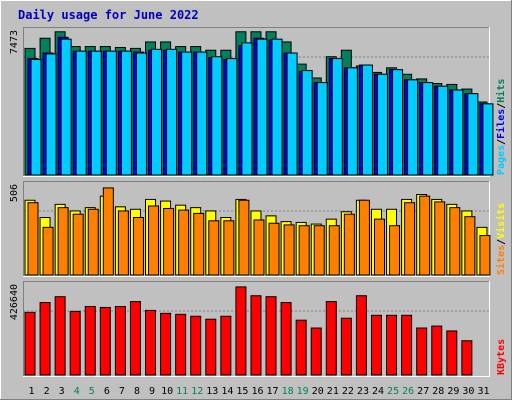 The width and height of the screenshot is (512, 400). I want to click on x-tick-label-day-15: 15, so click(242, 391).